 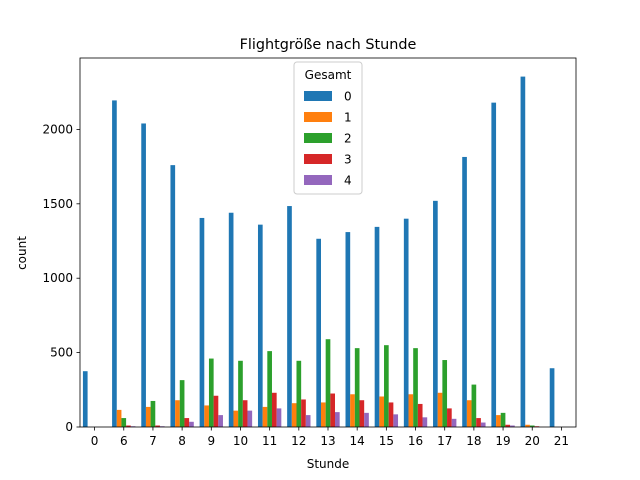 I want to click on legend-title: Gesamt, so click(x=328, y=75).